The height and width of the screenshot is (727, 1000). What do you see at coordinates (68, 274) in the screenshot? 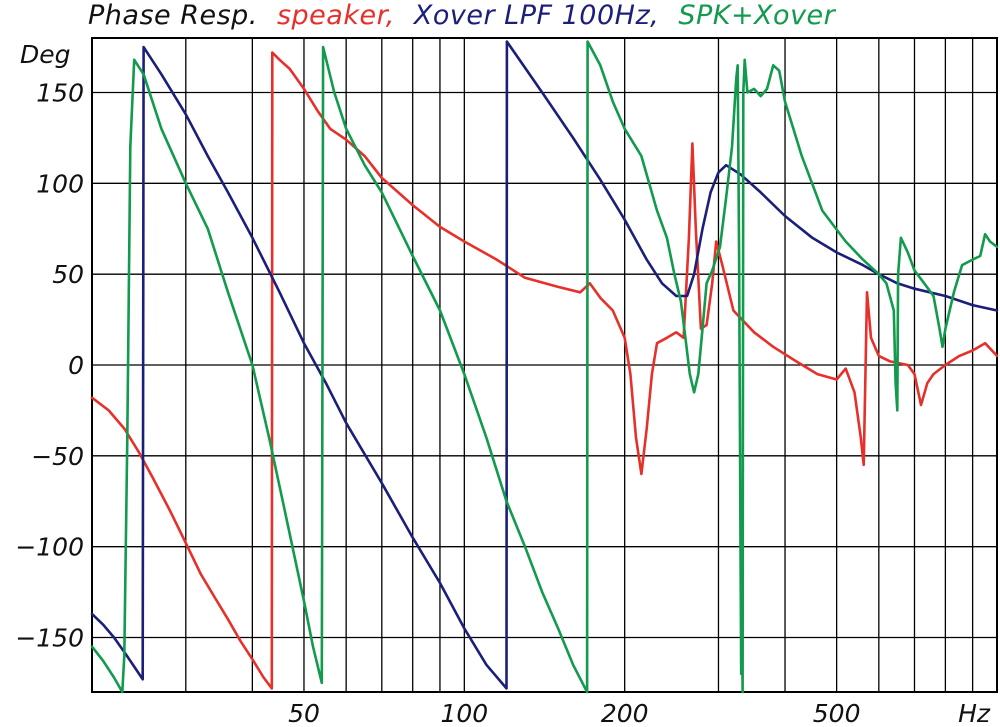
I see `y-tick-label: 50` at bounding box center [68, 274].